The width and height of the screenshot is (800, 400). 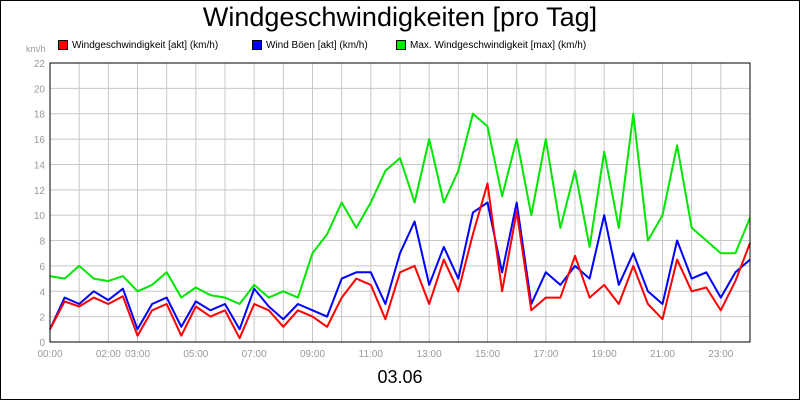 I want to click on y-axis-ticks: 0 2 4 6 8 10 12 14 16 18 20 22, so click(x=40, y=204).